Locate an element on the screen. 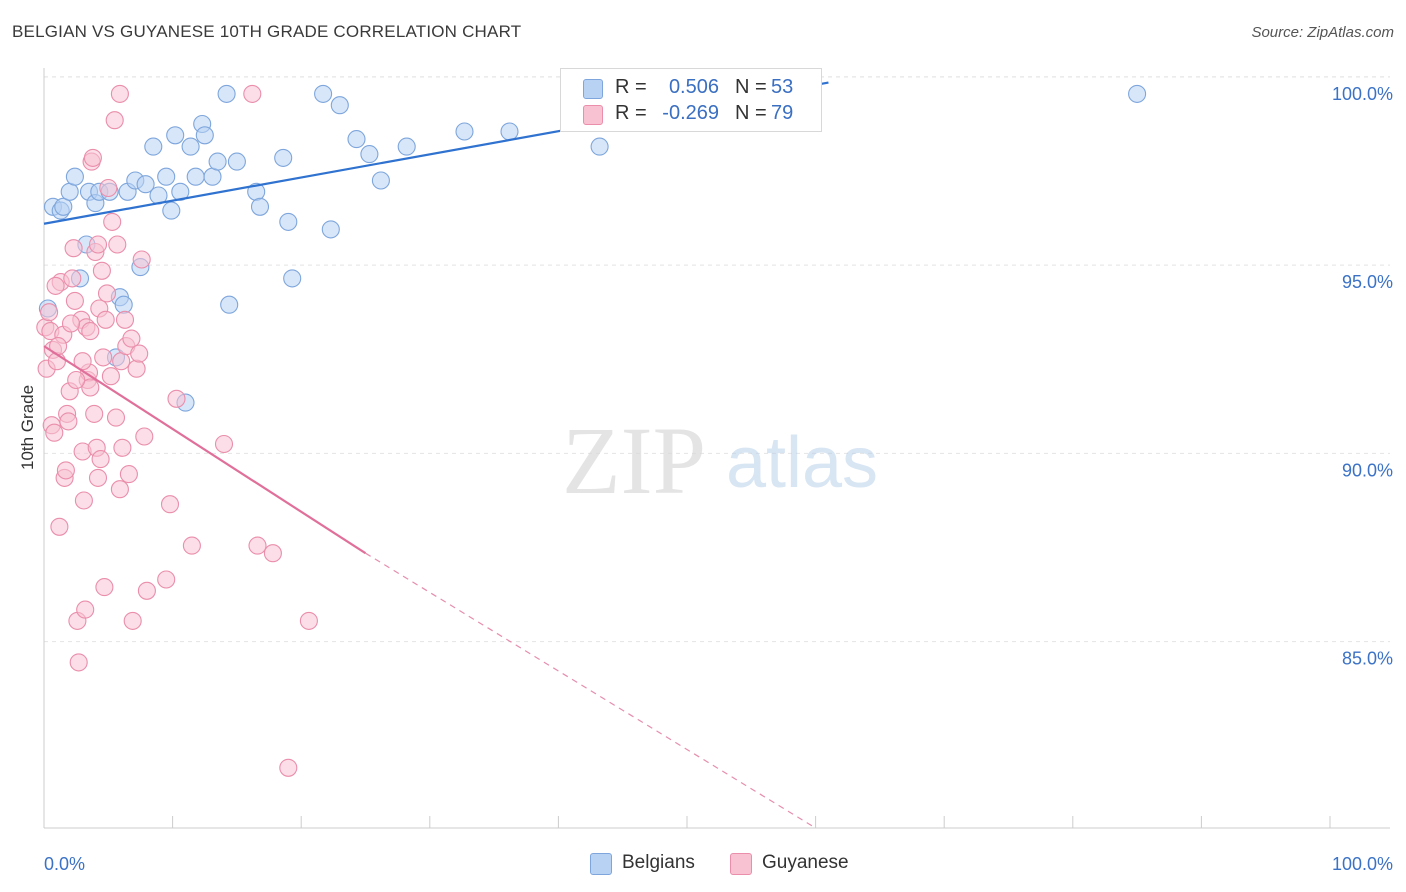 The image size is (1406, 892). y-axis-label: 10th Grade is located at coordinates (27, 427).